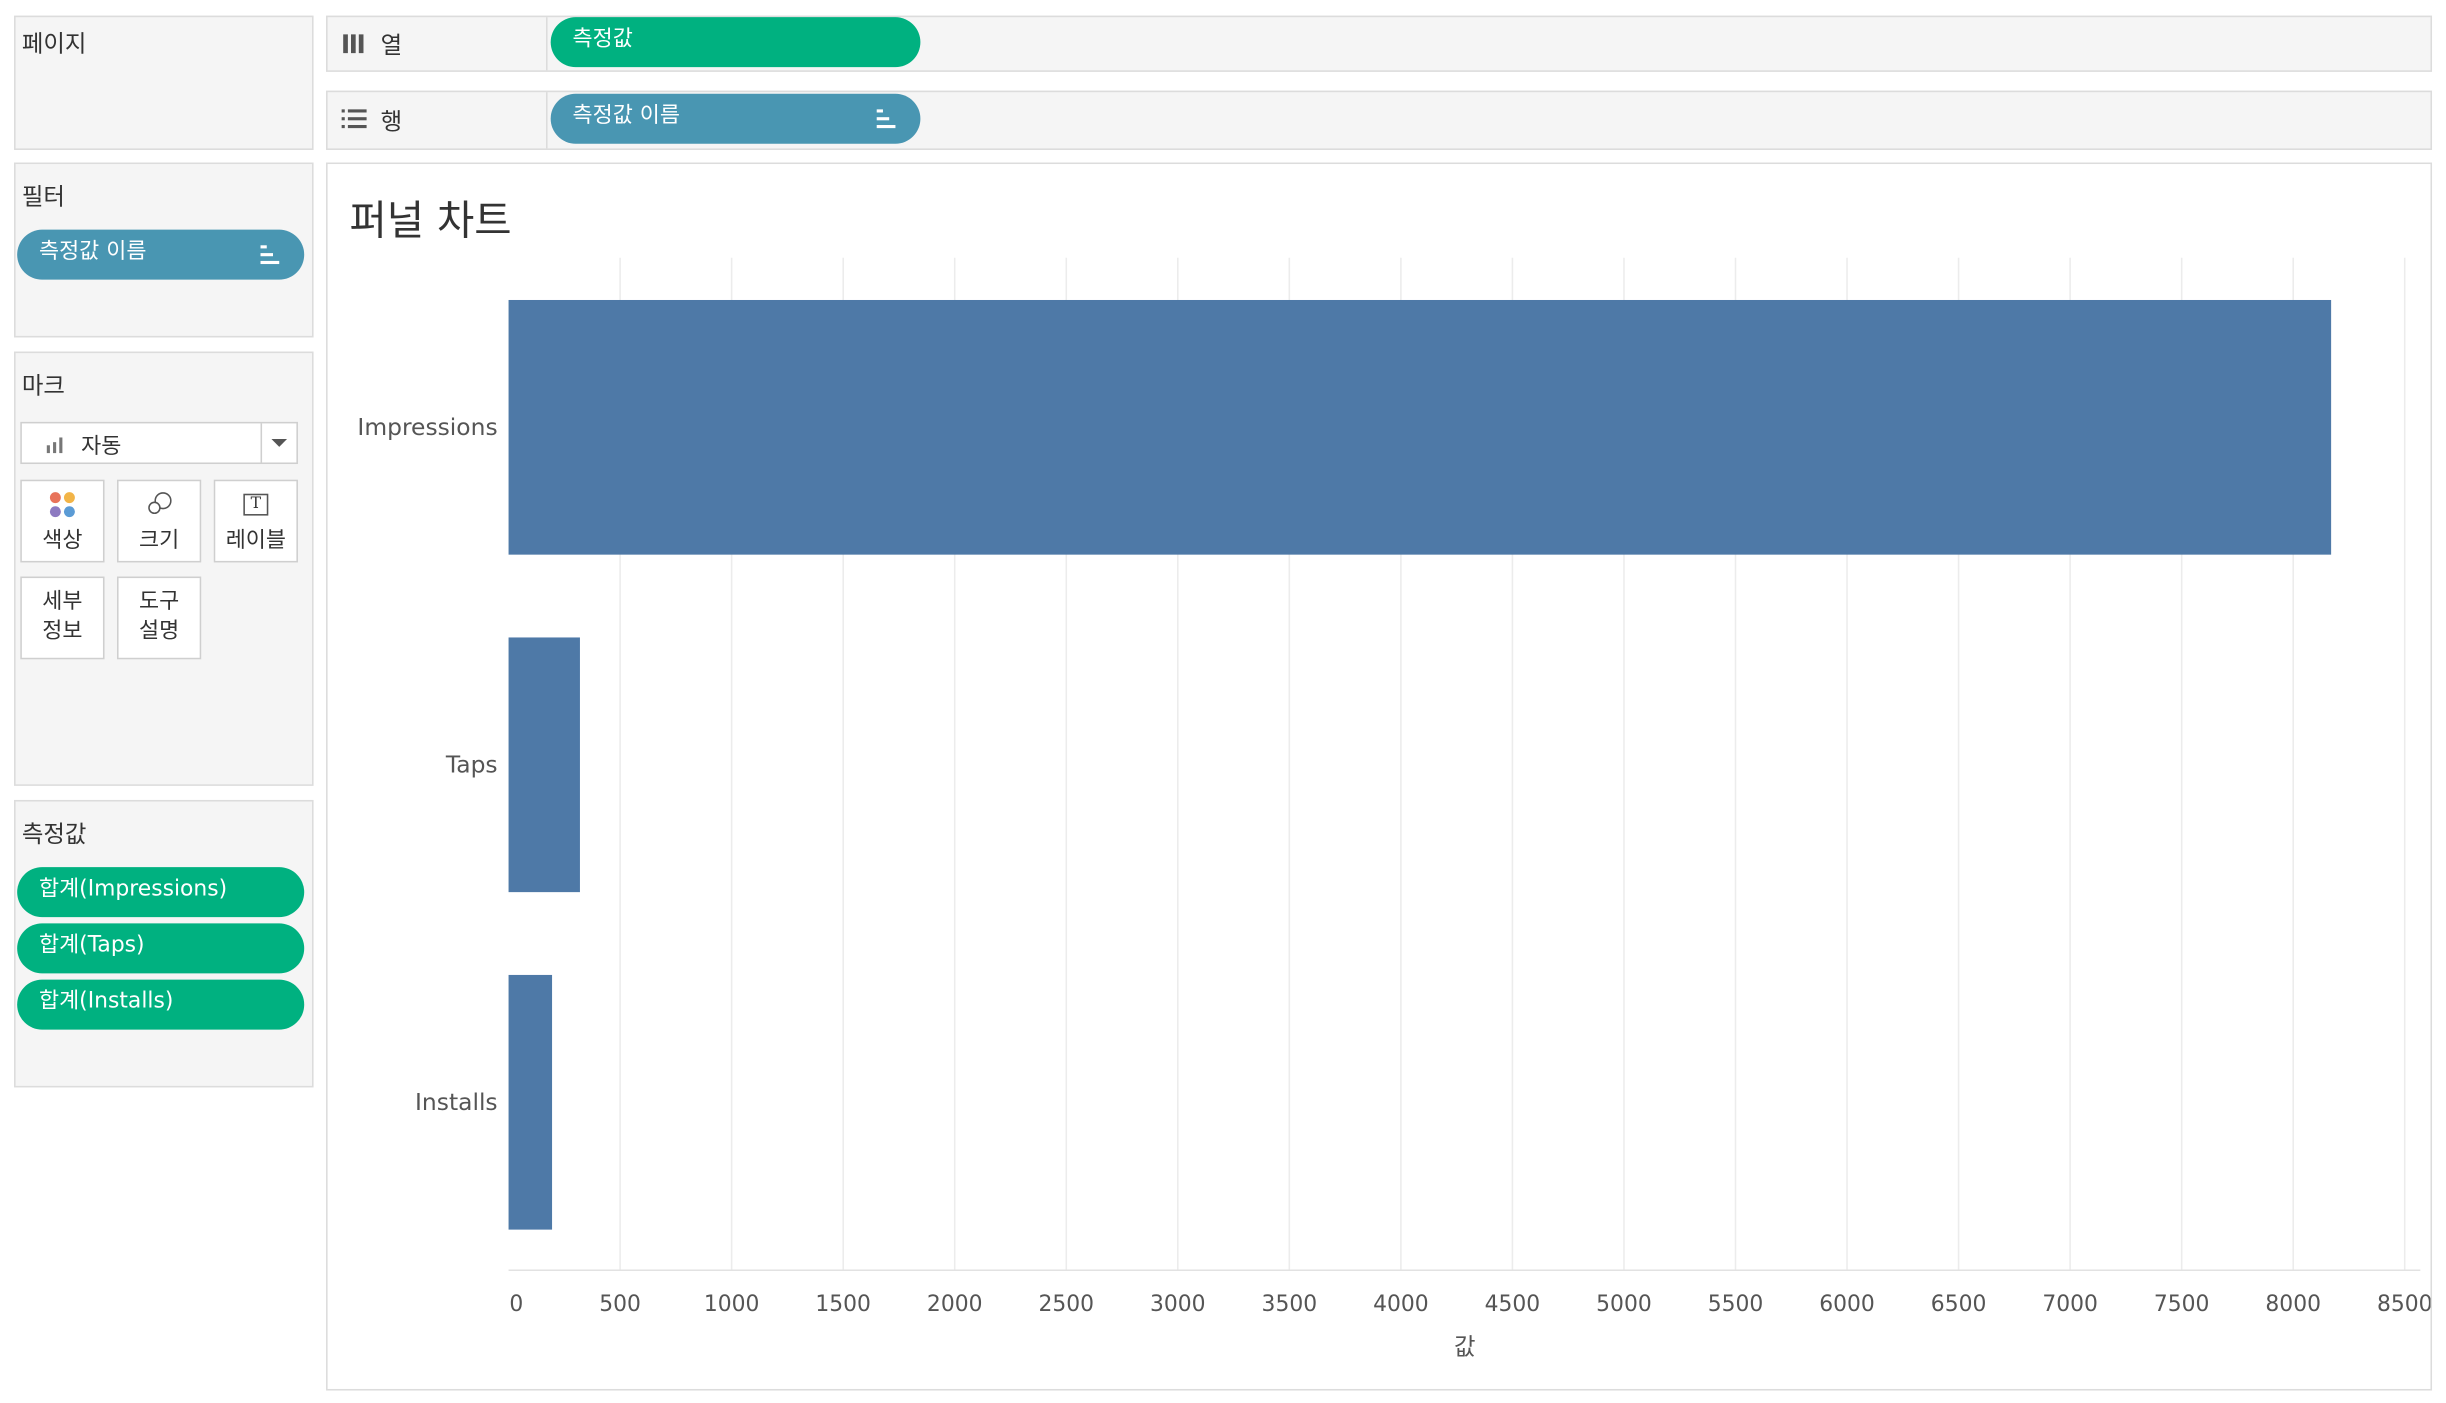 The width and height of the screenshot is (2446, 1403). I want to click on measure-pill-label: 합계(Installs), so click(106, 1001).